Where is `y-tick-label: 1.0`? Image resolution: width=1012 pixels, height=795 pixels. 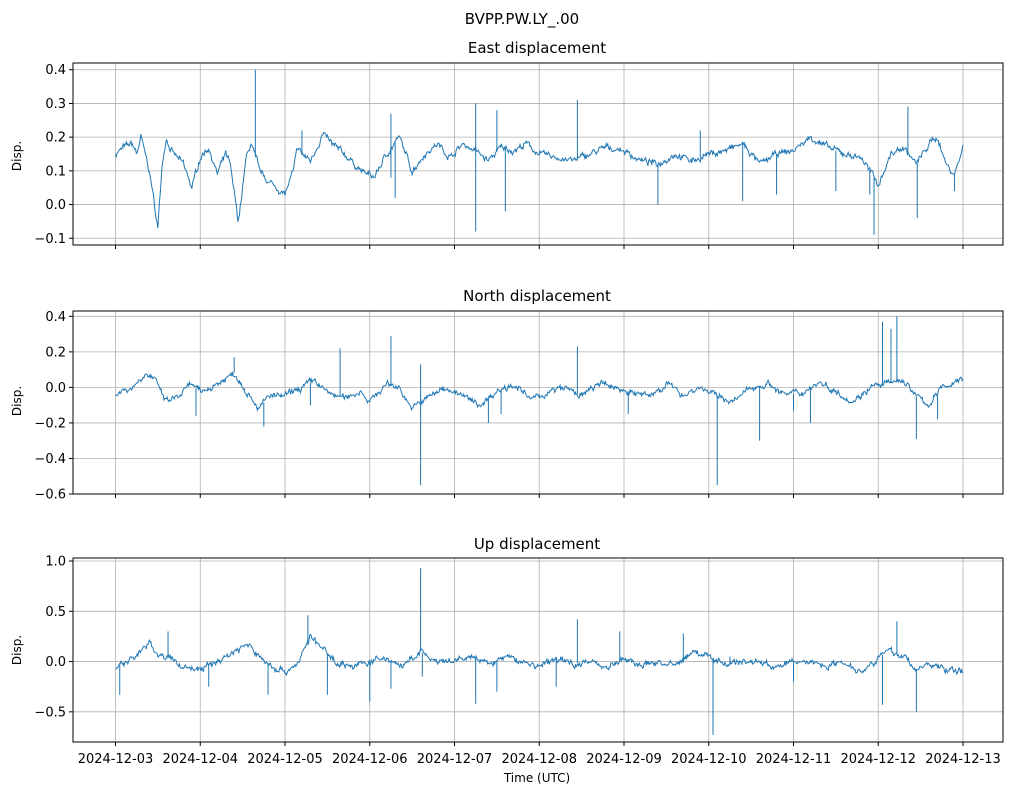
y-tick-label: 1.0 is located at coordinates (55, 562).